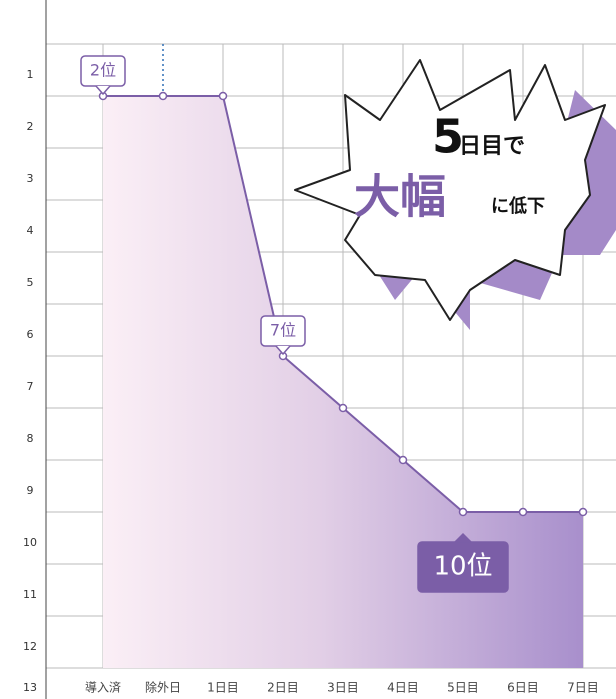 The height and width of the screenshot is (699, 616). What do you see at coordinates (223, 688) in the screenshot?
I see `x-tick-label: 1日目` at bounding box center [223, 688].